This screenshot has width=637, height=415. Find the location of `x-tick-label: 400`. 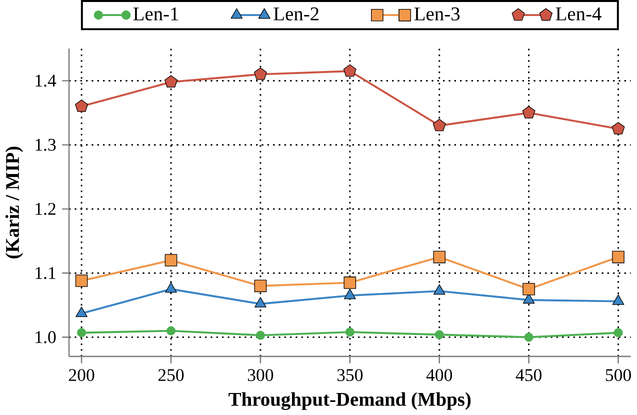

x-tick-label: 400 is located at coordinates (439, 374).